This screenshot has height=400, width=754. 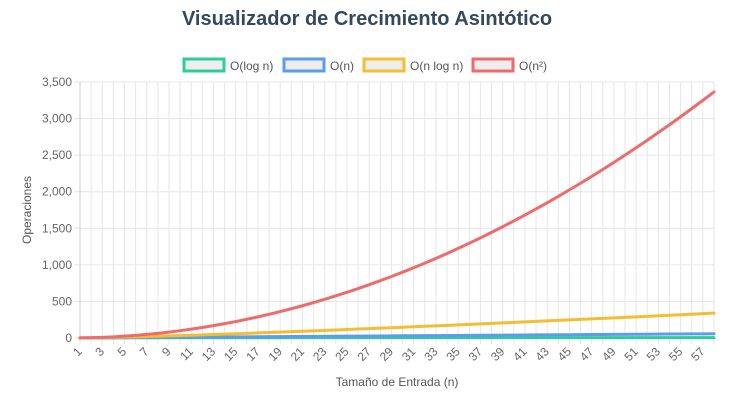 What do you see at coordinates (397, 382) in the screenshot?
I see `x-axis-title: Tamaño de Entrada (n)` at bounding box center [397, 382].